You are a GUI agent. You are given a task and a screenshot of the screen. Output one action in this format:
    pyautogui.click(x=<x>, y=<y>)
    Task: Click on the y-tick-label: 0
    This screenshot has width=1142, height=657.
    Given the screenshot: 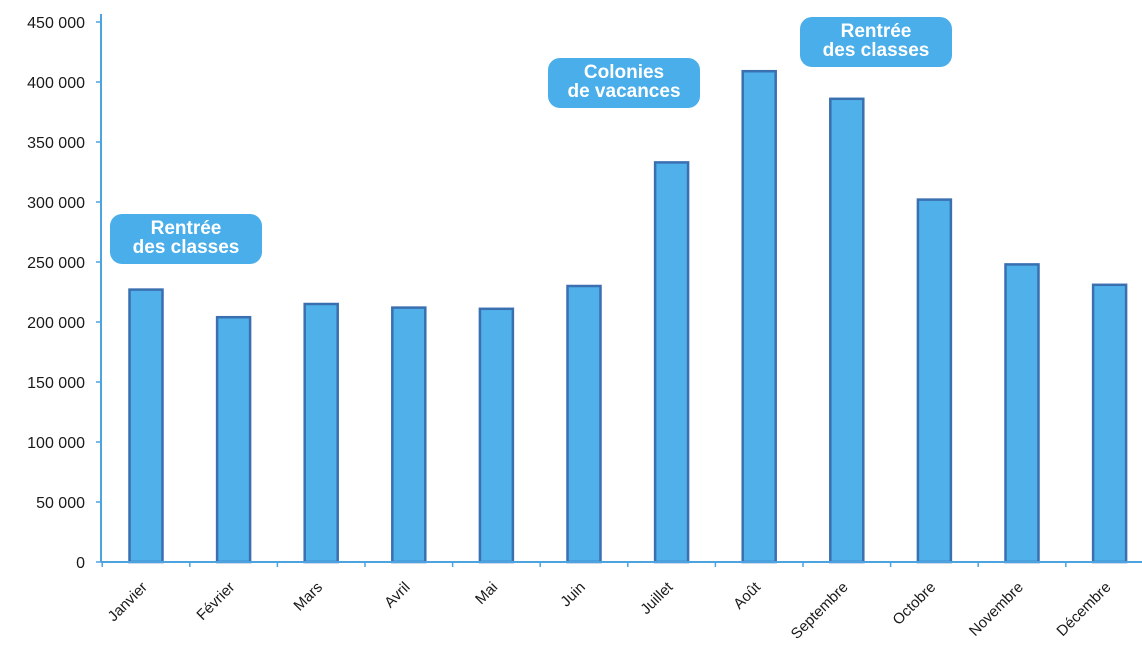 What is the action you would take?
    pyautogui.click(x=80, y=563)
    